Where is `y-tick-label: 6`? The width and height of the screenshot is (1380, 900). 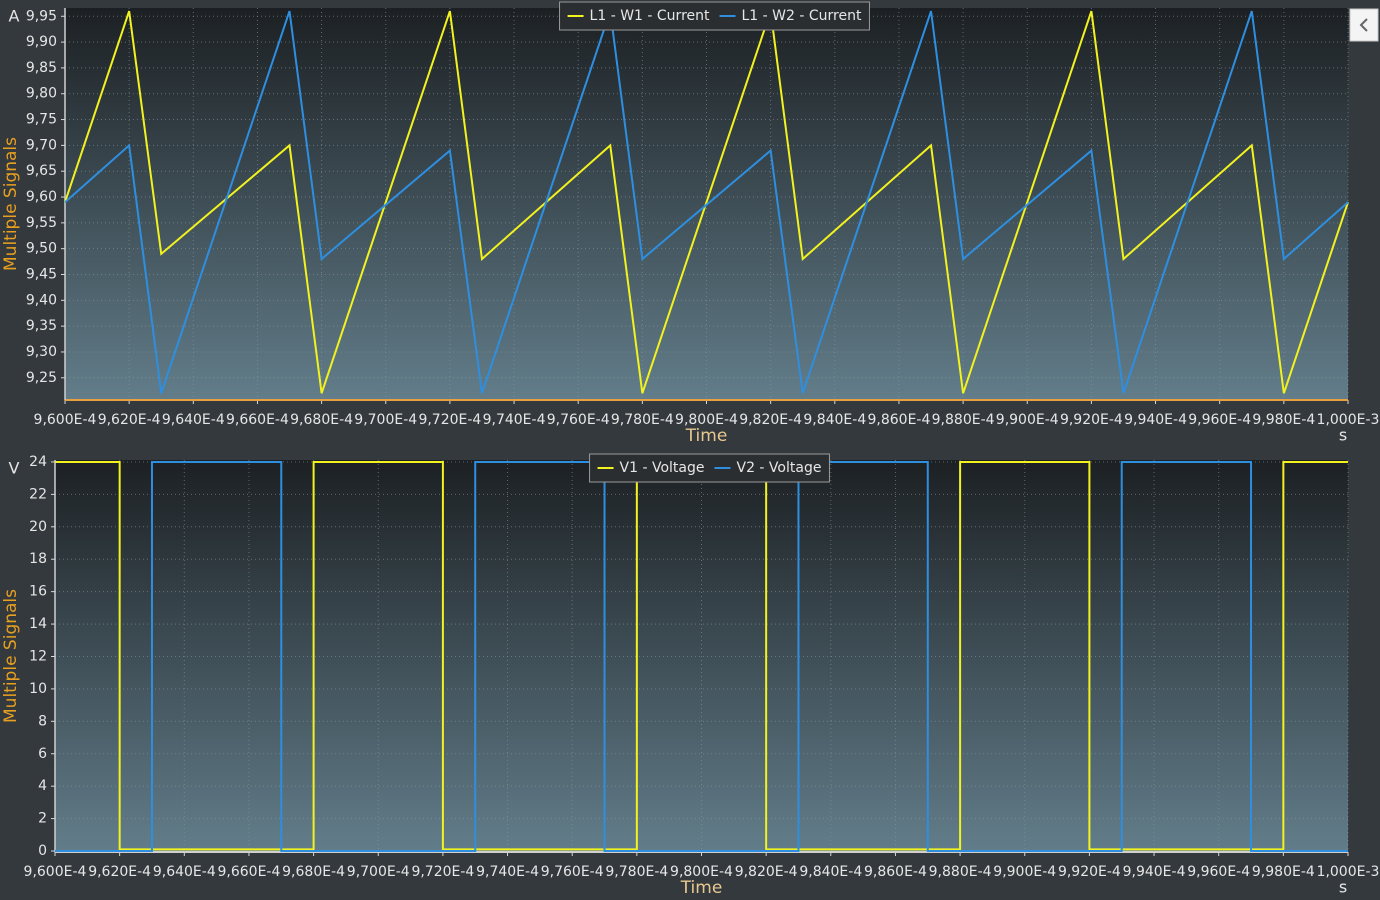
y-tick-label: 6 is located at coordinates (42, 754).